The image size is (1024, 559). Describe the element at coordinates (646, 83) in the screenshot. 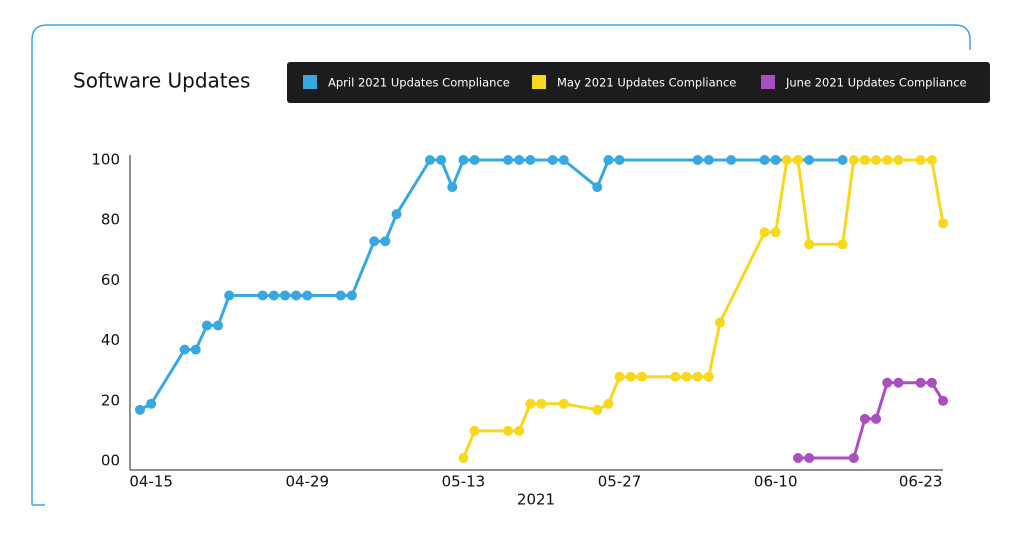

I see `legend-label: May 2021 Updates Compliance` at that location.